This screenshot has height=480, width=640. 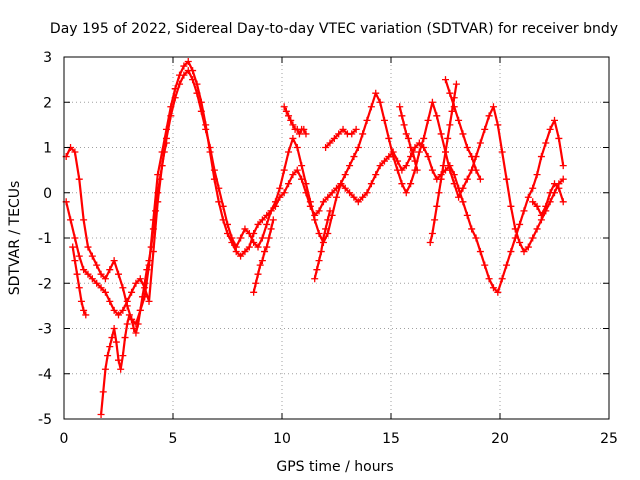 What do you see at coordinates (64, 439) in the screenshot?
I see `x-tick-label: 0` at bounding box center [64, 439].